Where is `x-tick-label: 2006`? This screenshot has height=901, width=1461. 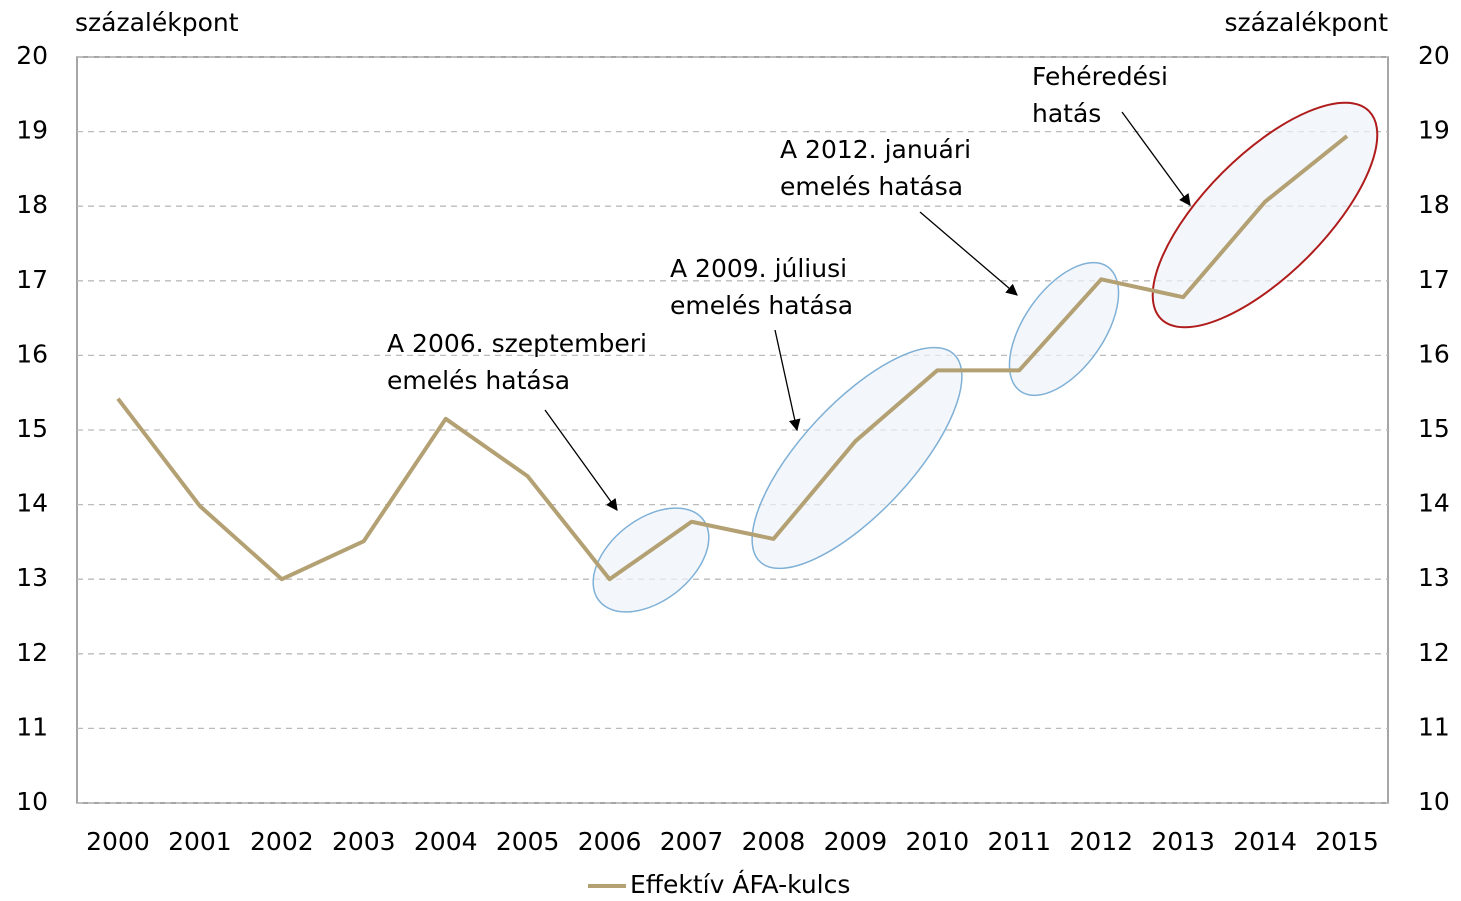 x-tick-label: 2006 is located at coordinates (610, 841).